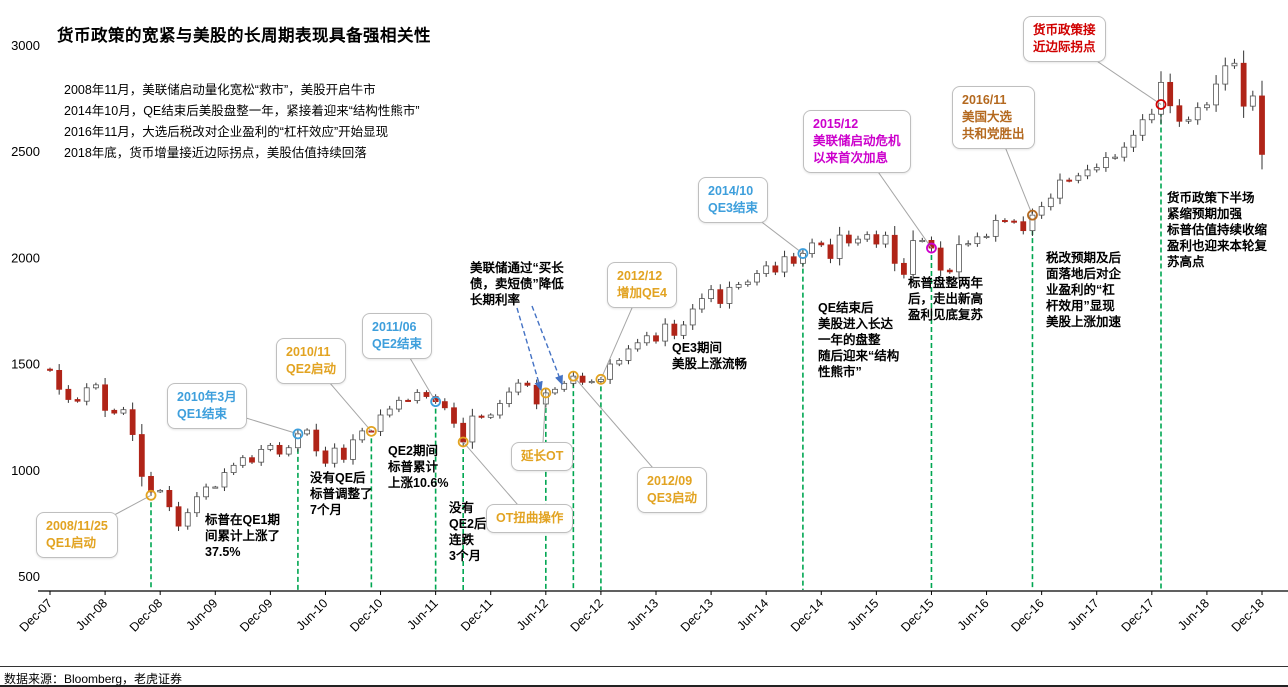 The image size is (1288, 687). I want to click on note-tightening: 货币政策下半场 紧缩预期加强 标普估值持续收缩 盈利也迎来本轮复 苏高点, so click(1217, 230).